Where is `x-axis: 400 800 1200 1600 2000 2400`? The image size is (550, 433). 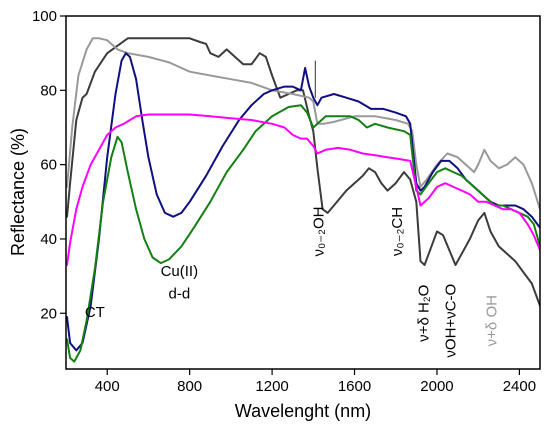 x-axis: 400 800 1200 1600 2000 2400 is located at coordinates (315, 382).